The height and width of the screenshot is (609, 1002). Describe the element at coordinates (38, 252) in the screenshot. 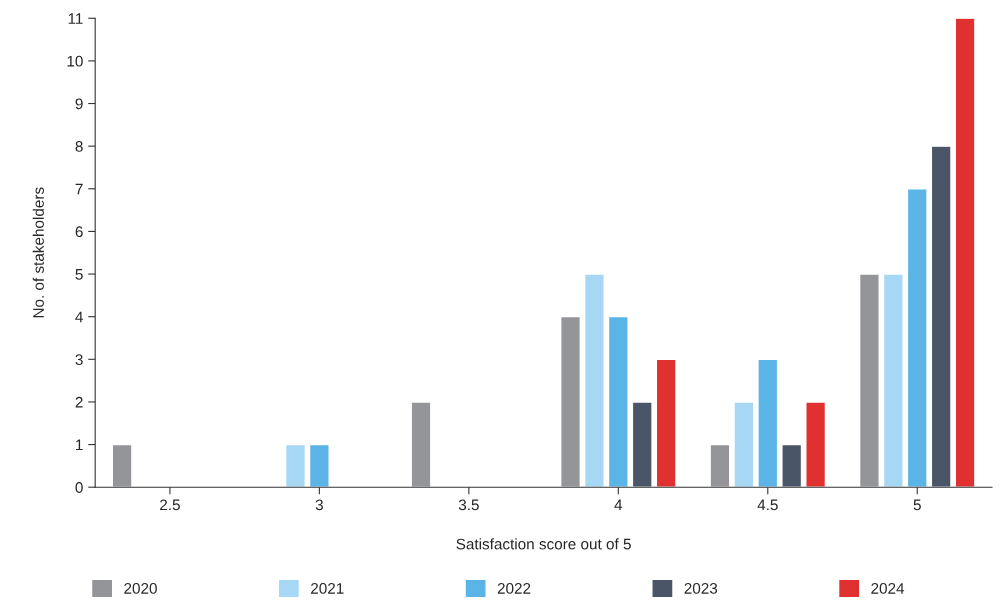

I see `y-axis-title: No. of stakeholders` at that location.